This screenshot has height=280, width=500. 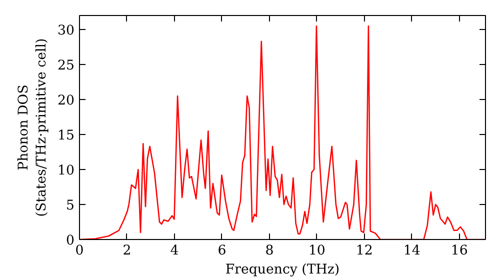 What do you see at coordinates (174, 251) in the screenshot?
I see `x-tick-label: 4` at bounding box center [174, 251].